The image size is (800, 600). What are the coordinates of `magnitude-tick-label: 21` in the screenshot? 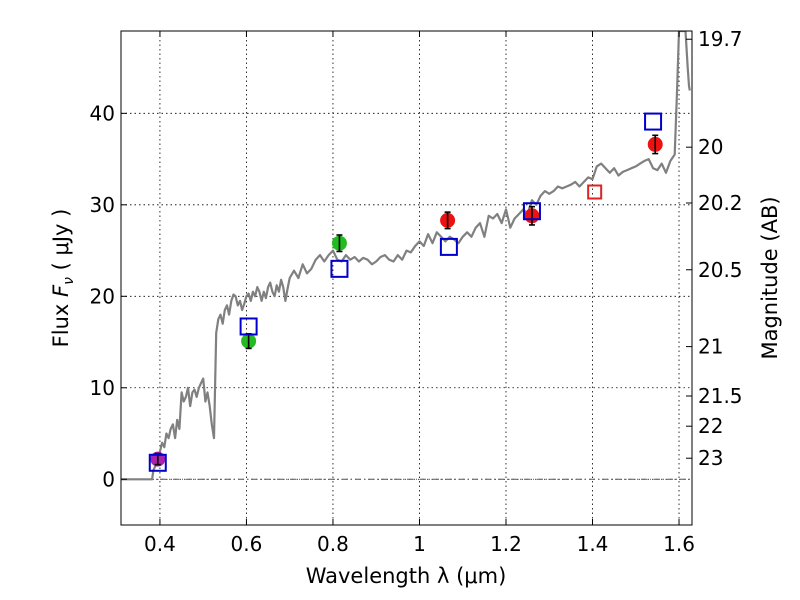 It's located at (710, 347).